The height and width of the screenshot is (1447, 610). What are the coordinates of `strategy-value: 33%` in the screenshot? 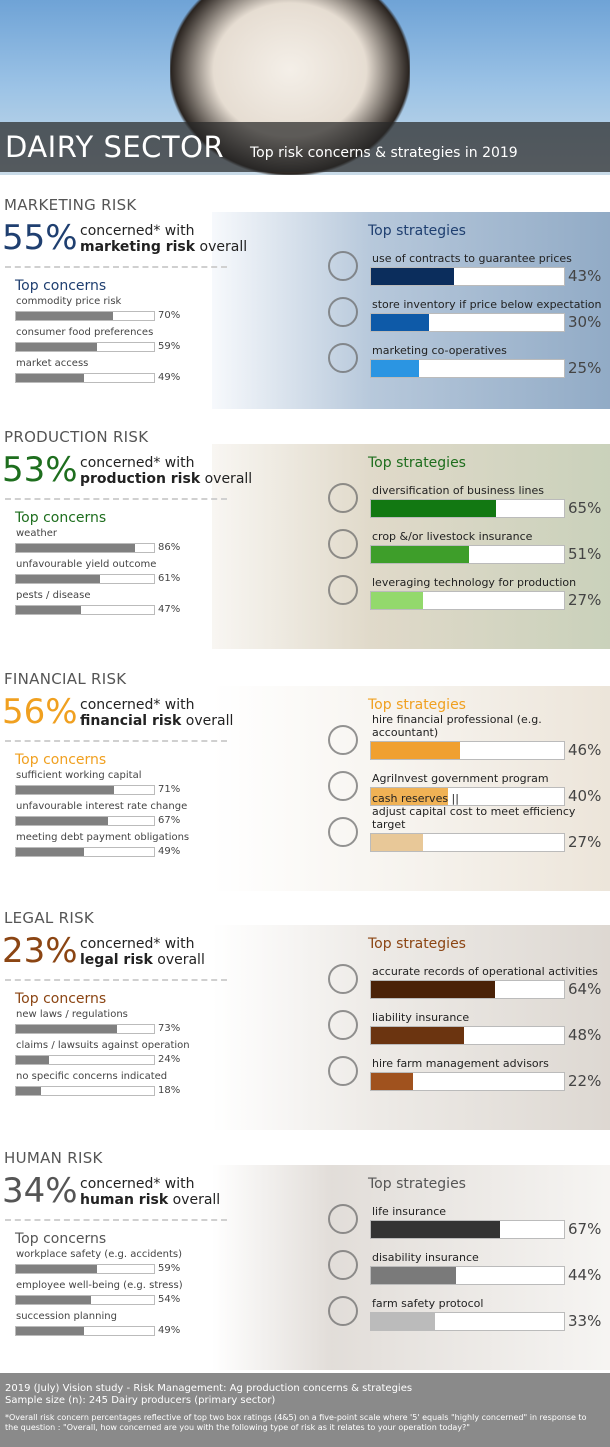 It's located at (585, 1321).